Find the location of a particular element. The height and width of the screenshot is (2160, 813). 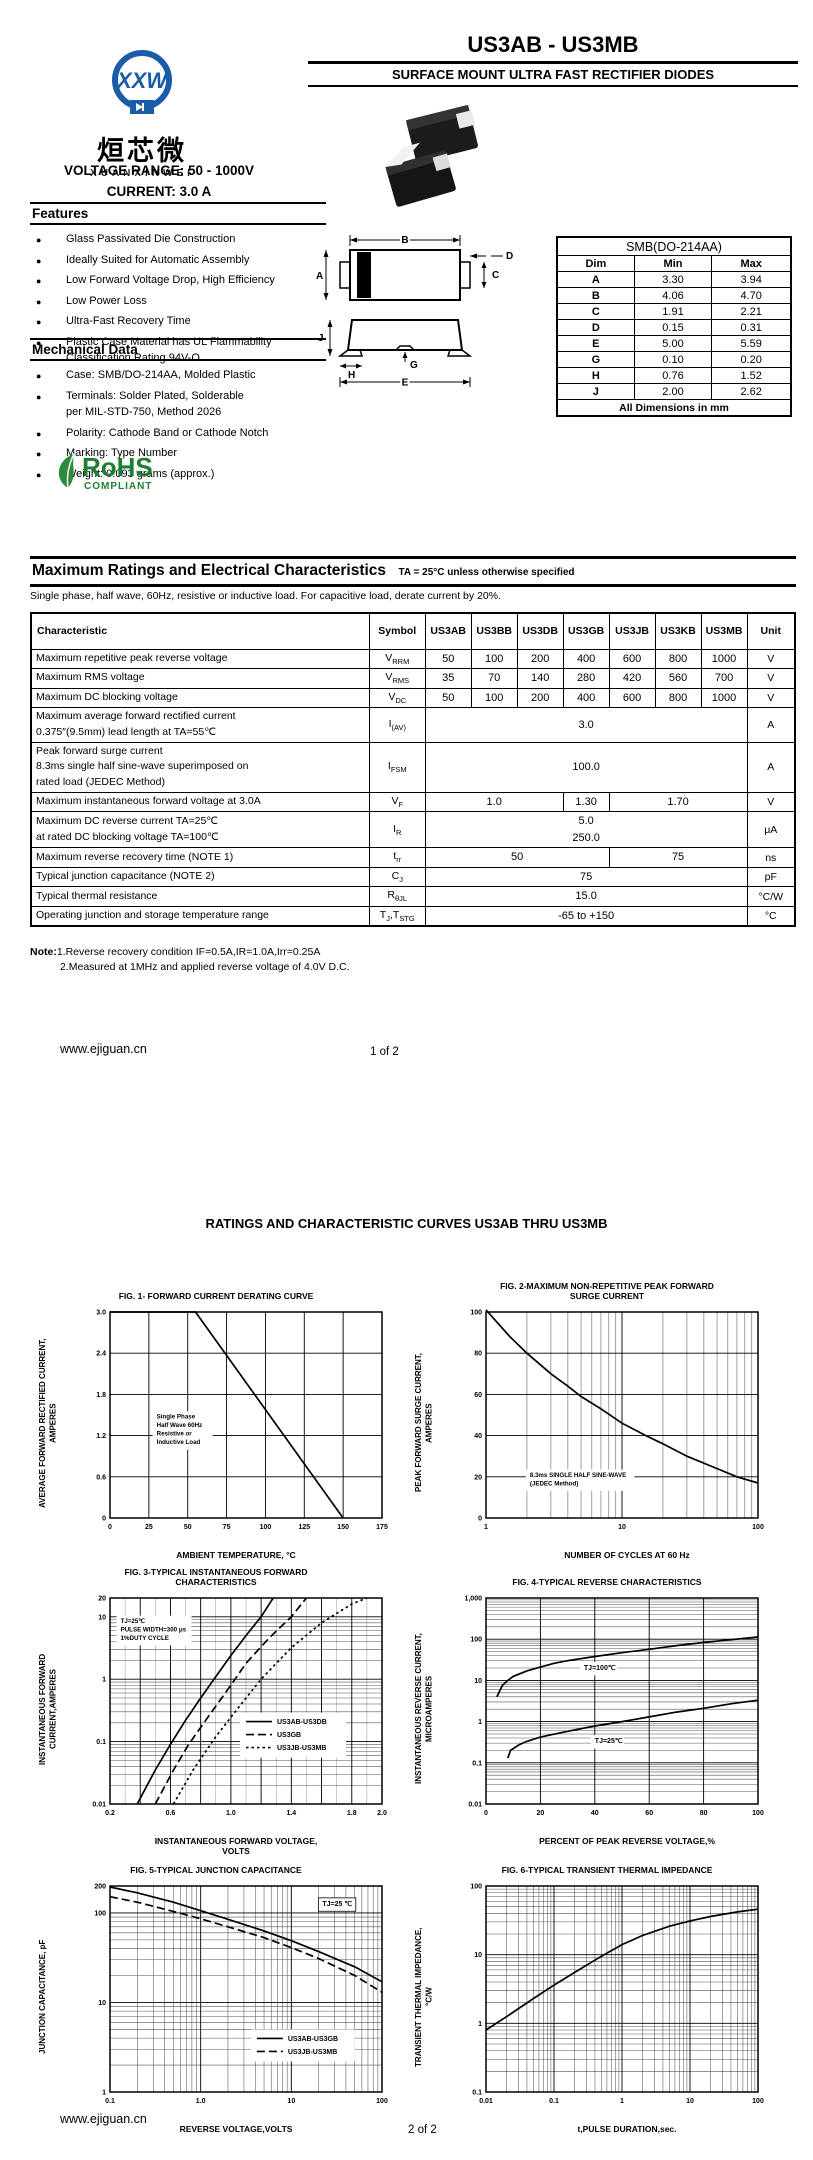

dims-cell: H is located at coordinates (595, 375).